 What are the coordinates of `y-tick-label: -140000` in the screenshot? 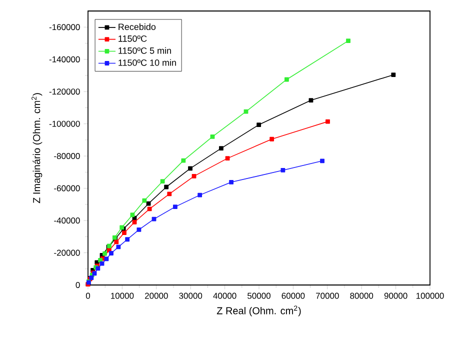 It's located at (64, 59).